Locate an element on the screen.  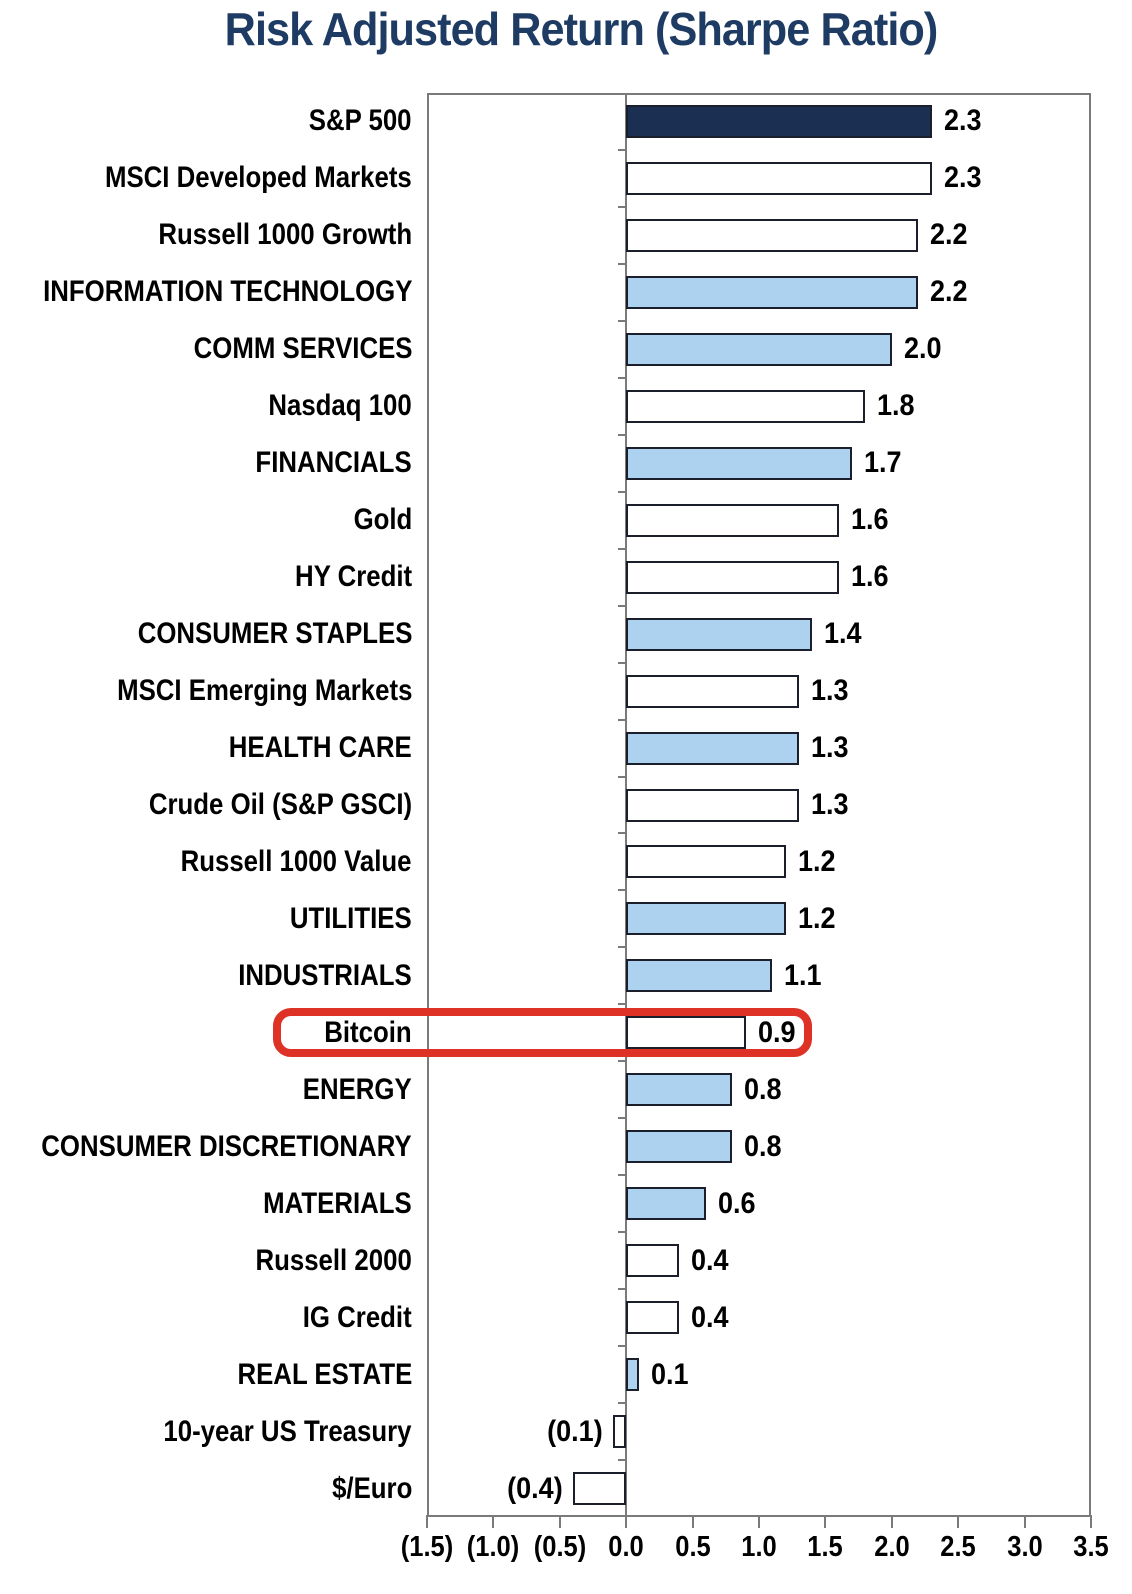
category-label: Nasdaq 100 is located at coordinates (340, 406).